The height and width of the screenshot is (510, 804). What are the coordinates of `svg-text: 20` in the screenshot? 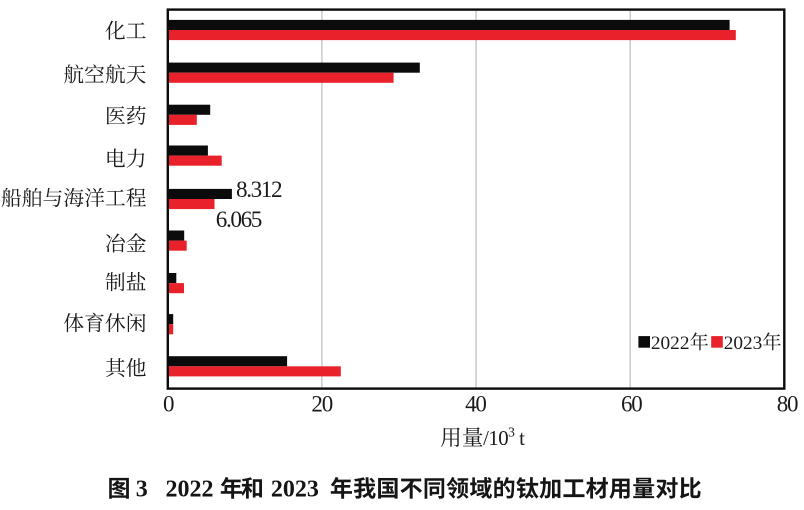 It's located at (321, 404).